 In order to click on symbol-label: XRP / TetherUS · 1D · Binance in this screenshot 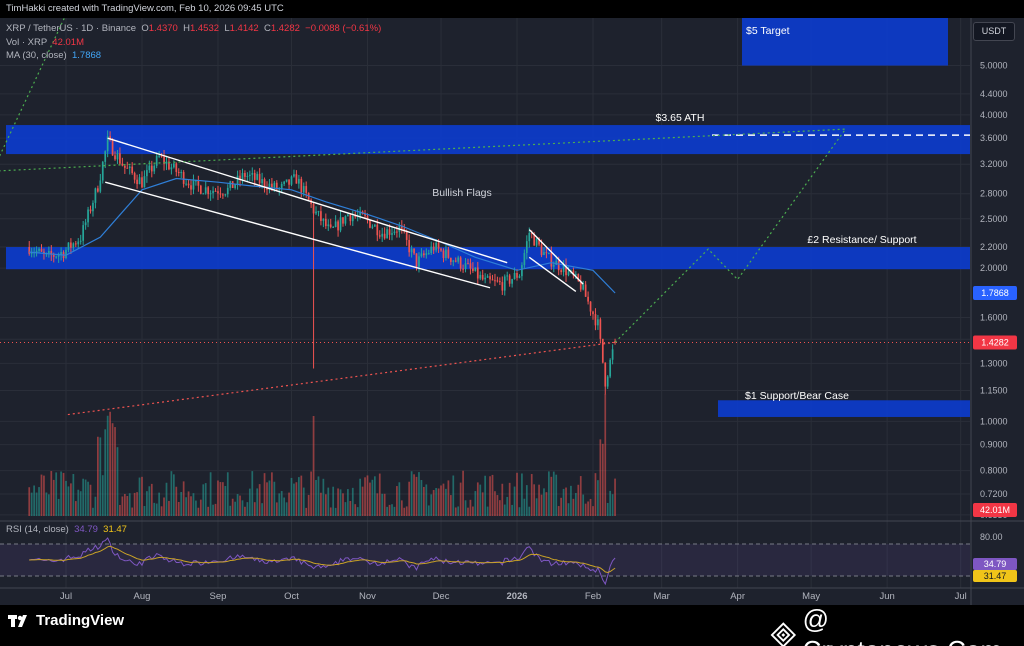, I will do `click(71, 28)`.